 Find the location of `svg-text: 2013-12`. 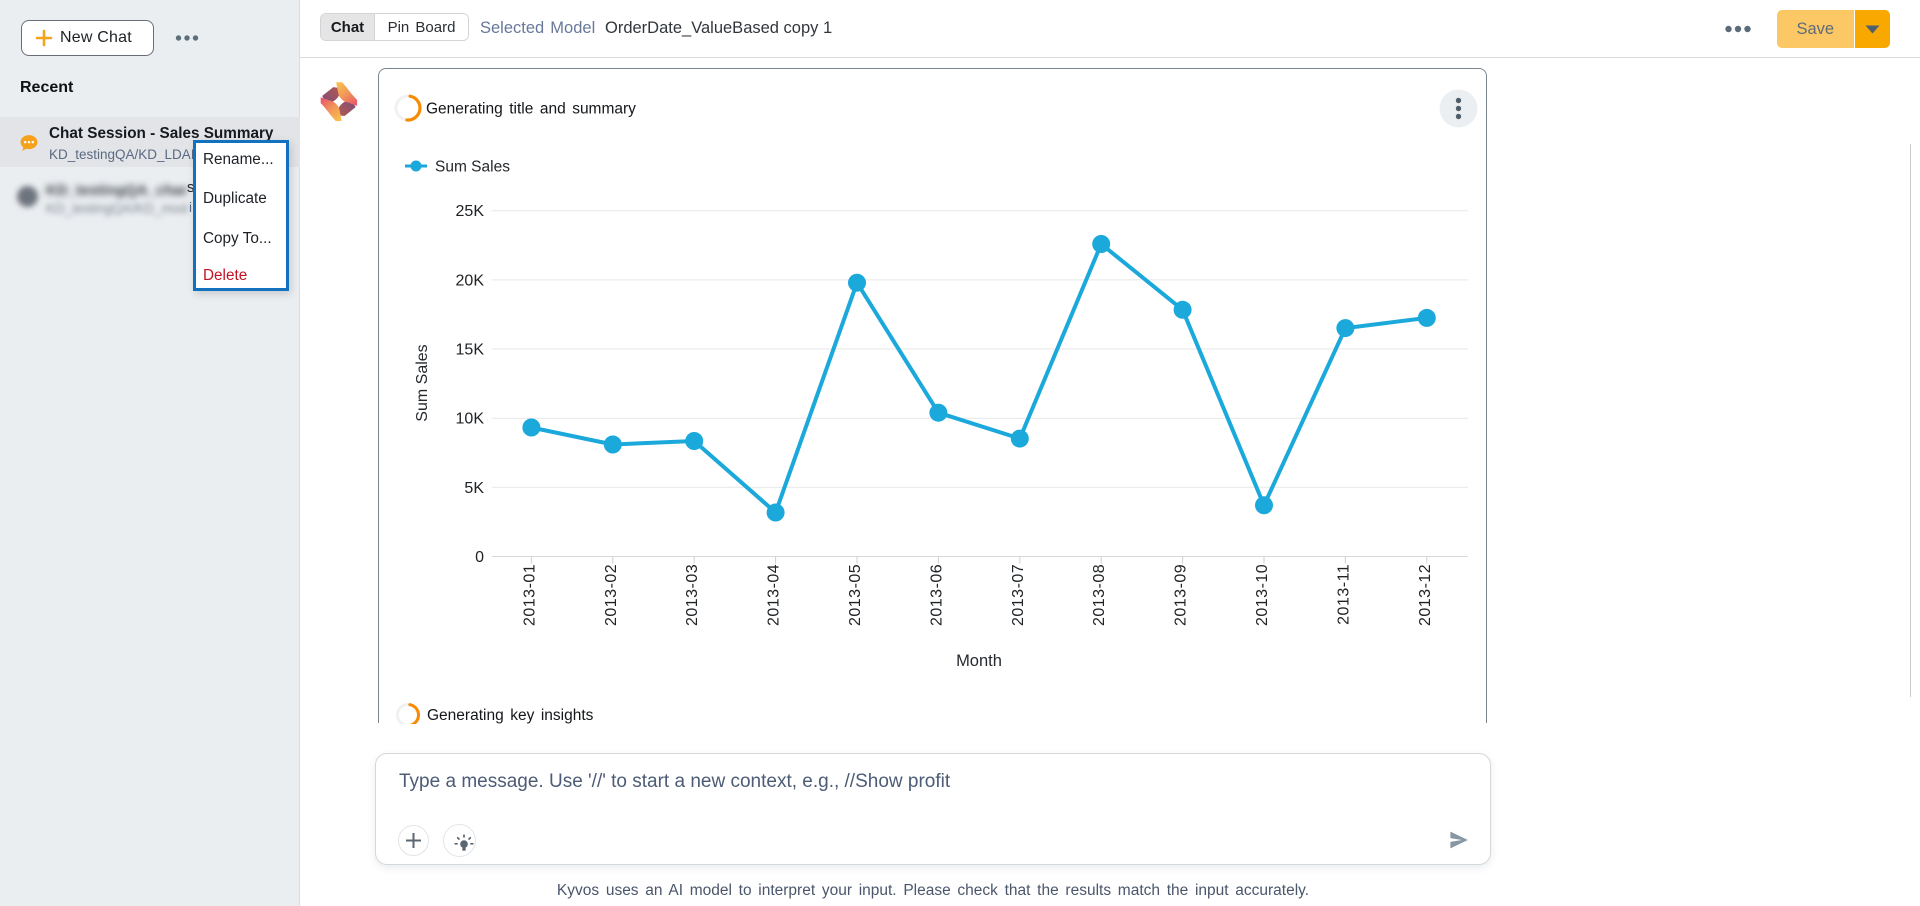

svg-text: 2013-12 is located at coordinates (1425, 595).